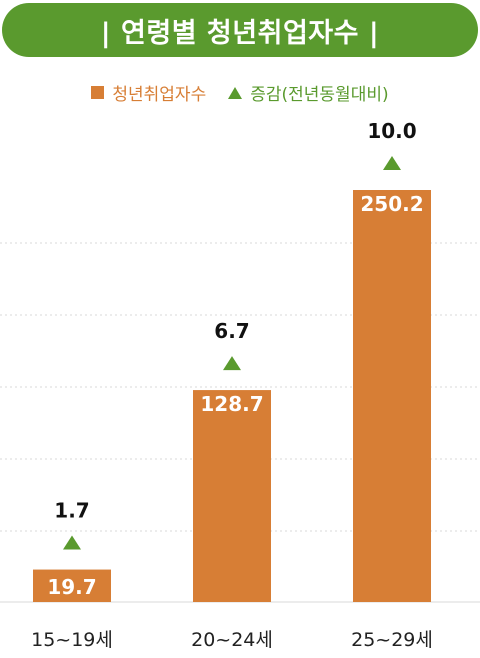  What do you see at coordinates (391, 204) in the screenshot?
I see `bar-value-label: 250.2` at bounding box center [391, 204].